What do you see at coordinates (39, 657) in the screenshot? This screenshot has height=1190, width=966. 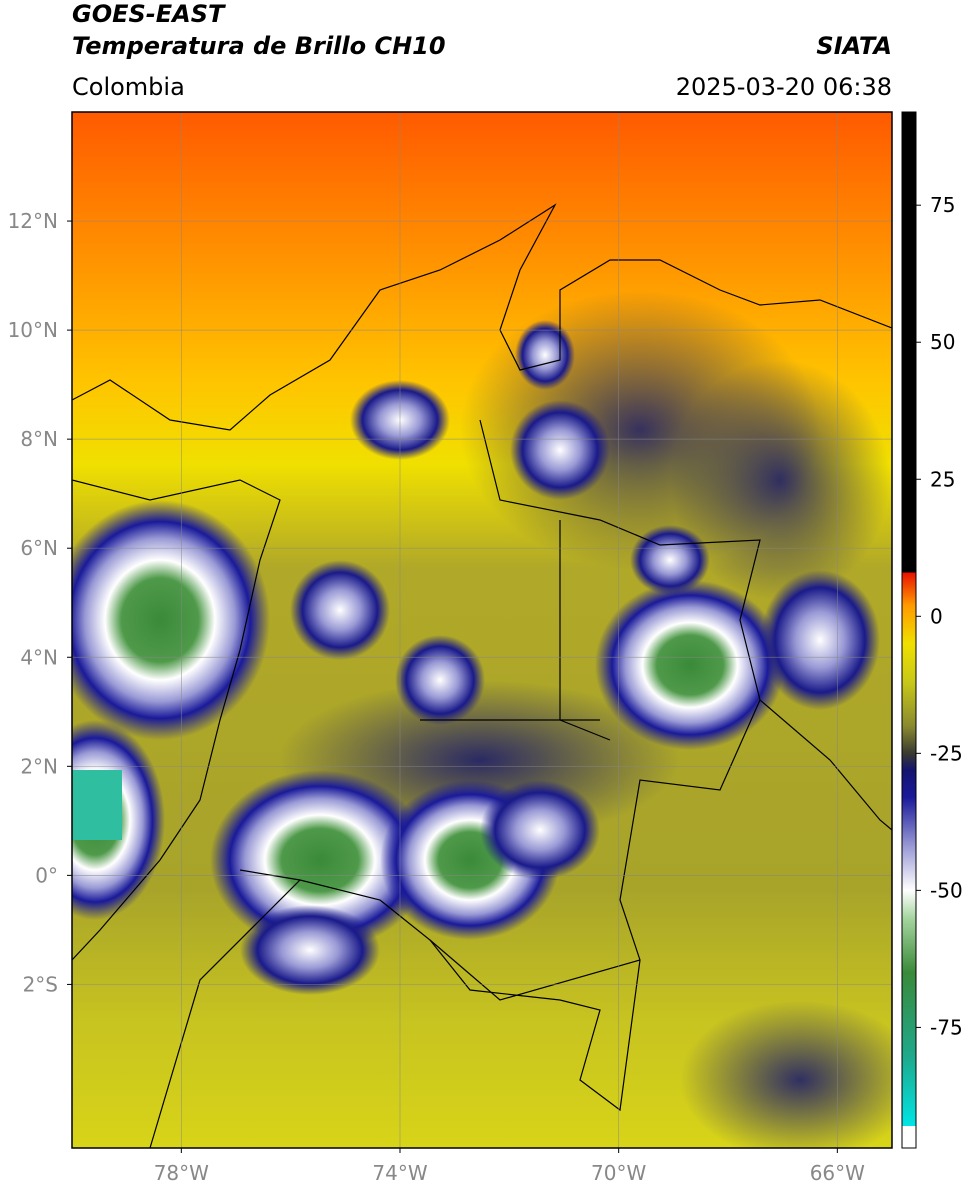 I see `lat-tick-label: 4°N` at bounding box center [39, 657].